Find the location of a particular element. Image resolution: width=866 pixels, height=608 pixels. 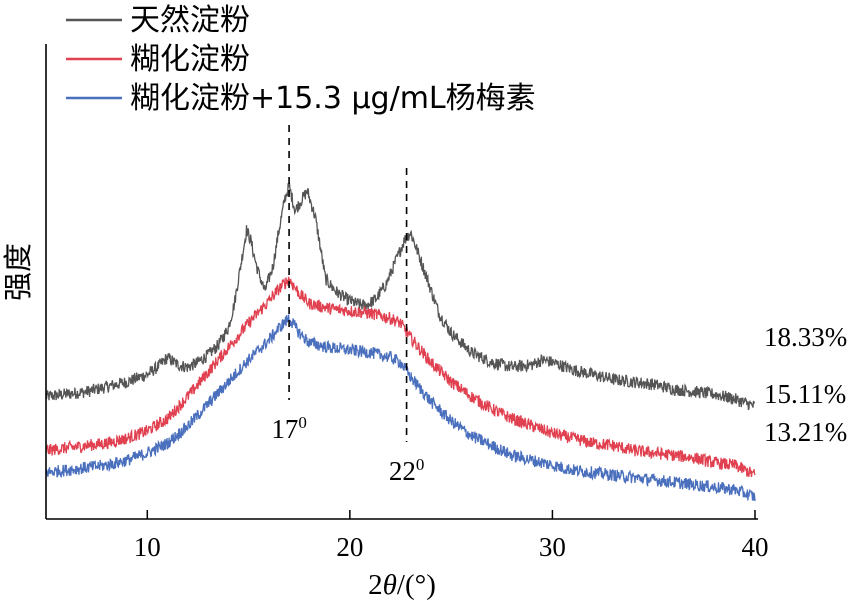

x-axis-label: 2θ/(°) is located at coordinates (402, 585).